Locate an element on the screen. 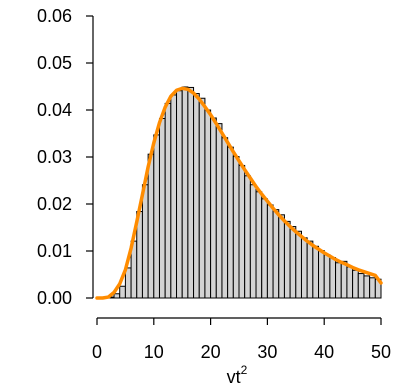  y-tick-label: 0.03 is located at coordinates (54, 157).